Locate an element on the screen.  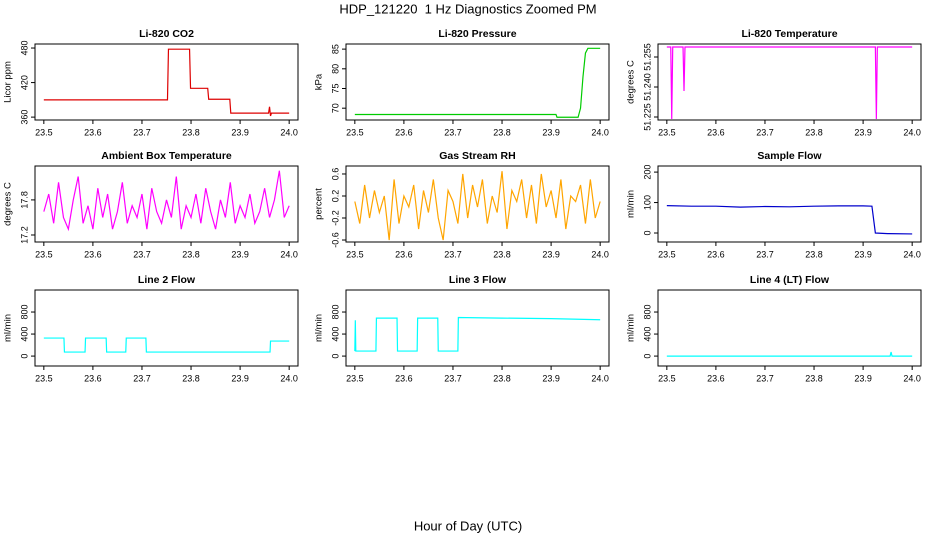
panel-title: Li-820 Pressure is located at coordinates (477, 34).